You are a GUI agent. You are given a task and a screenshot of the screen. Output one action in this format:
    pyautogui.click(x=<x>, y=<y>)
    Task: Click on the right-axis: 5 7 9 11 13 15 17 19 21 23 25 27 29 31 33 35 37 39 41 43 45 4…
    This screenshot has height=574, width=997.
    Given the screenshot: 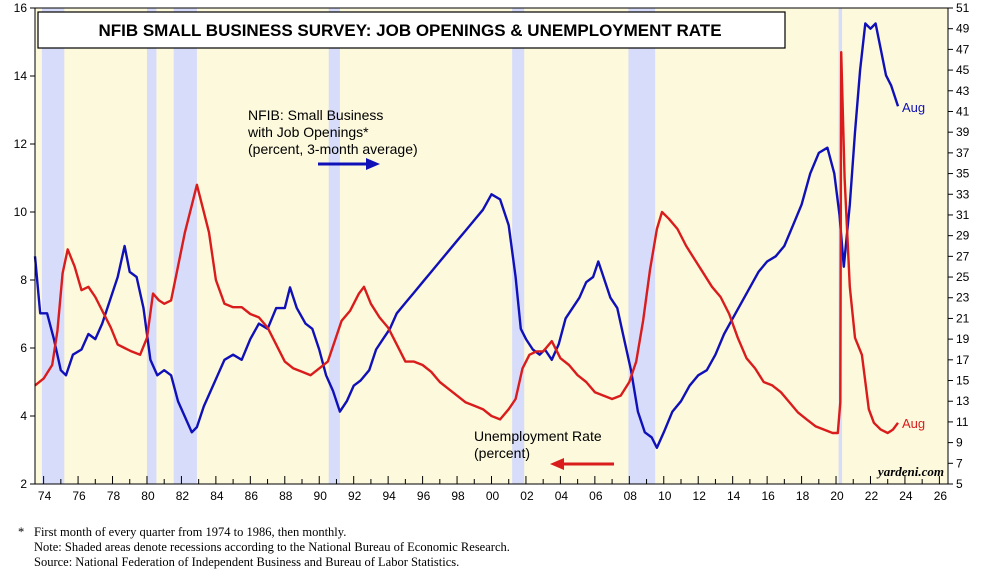 What is the action you would take?
    pyautogui.click(x=959, y=246)
    